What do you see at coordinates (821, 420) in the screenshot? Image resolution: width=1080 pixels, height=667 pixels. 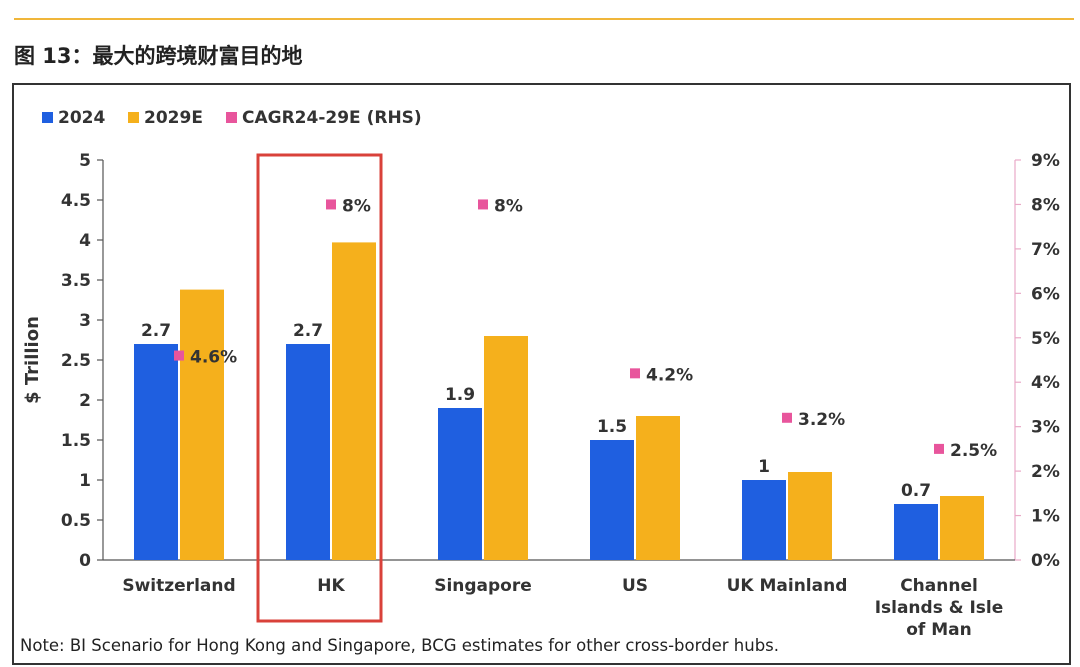 I see `cagr-label-4: 3.2%` at bounding box center [821, 420].